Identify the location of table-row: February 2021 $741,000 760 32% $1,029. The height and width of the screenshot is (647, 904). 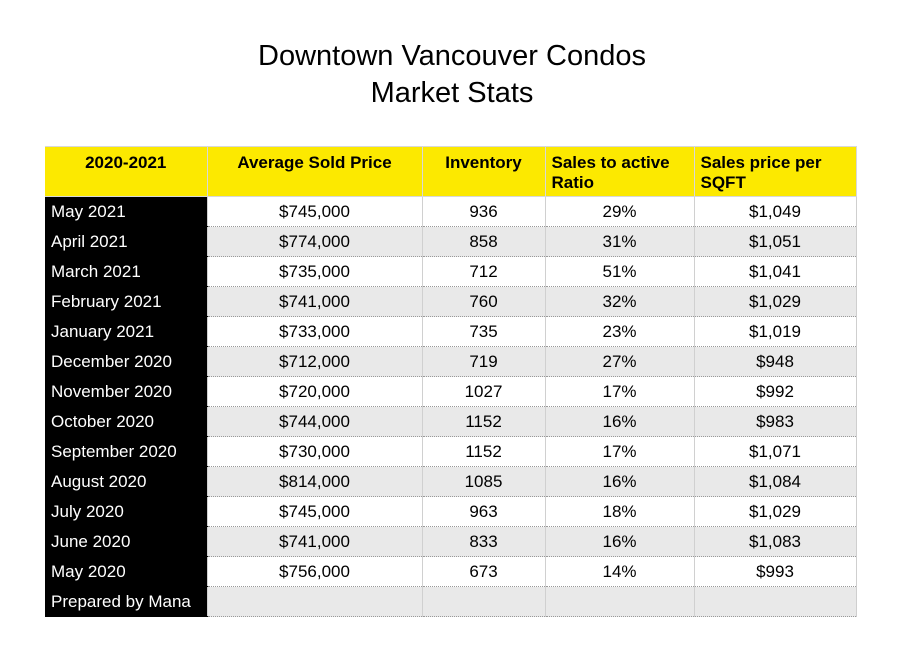
(451, 301).